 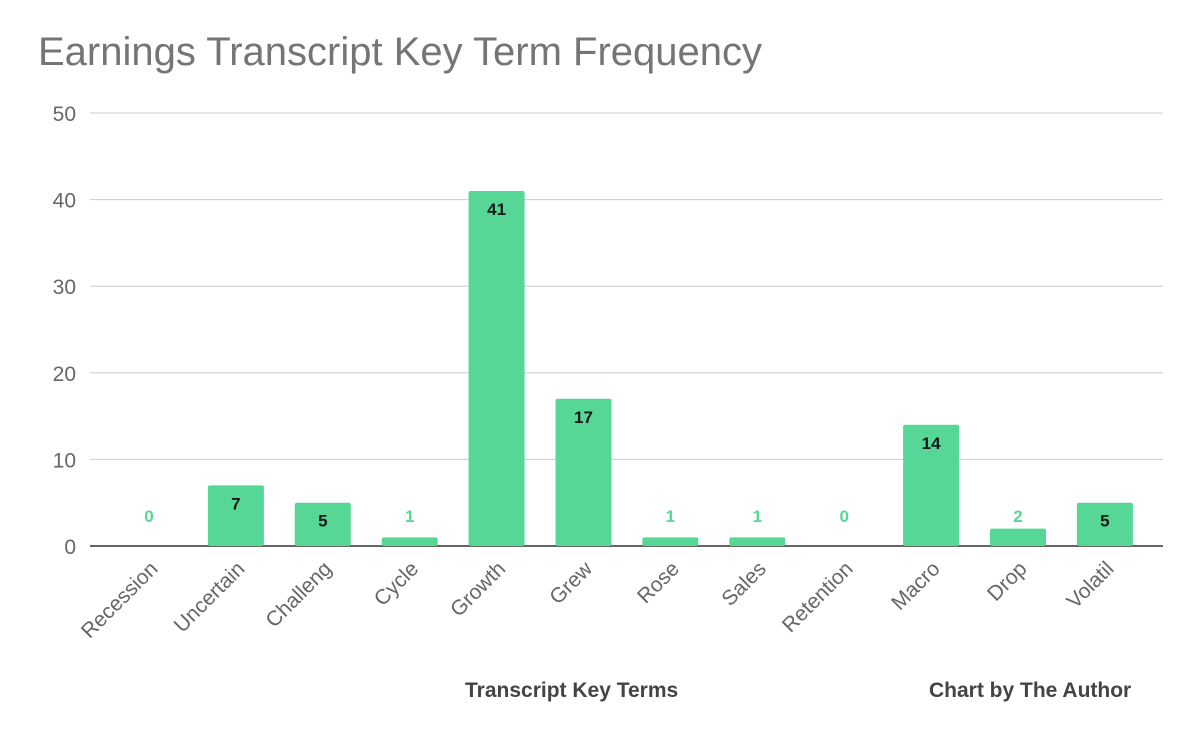 I want to click on data-label-volatil: 5, so click(x=1104, y=521).